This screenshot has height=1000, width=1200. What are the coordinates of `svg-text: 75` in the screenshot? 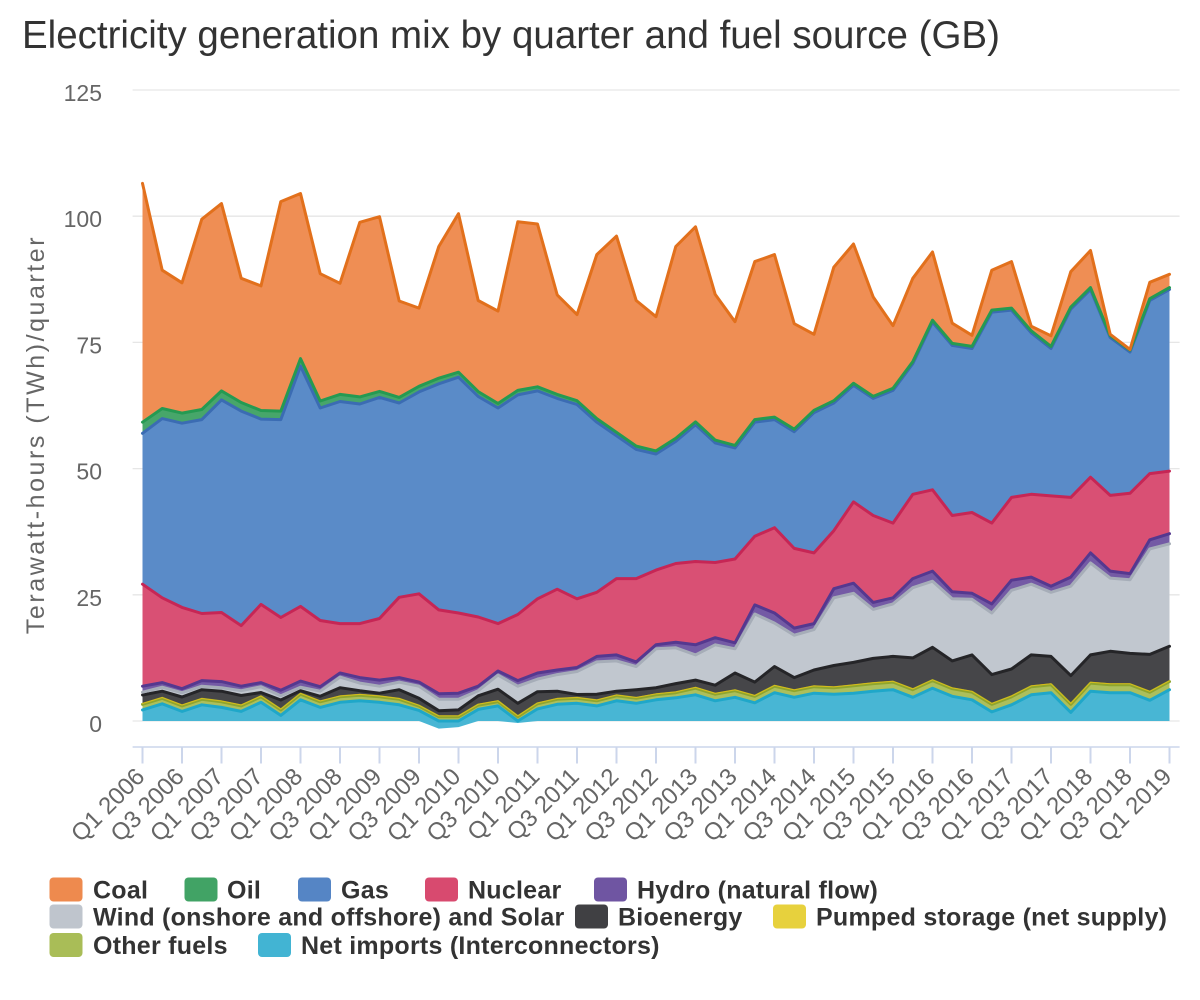 It's located at (89, 345).